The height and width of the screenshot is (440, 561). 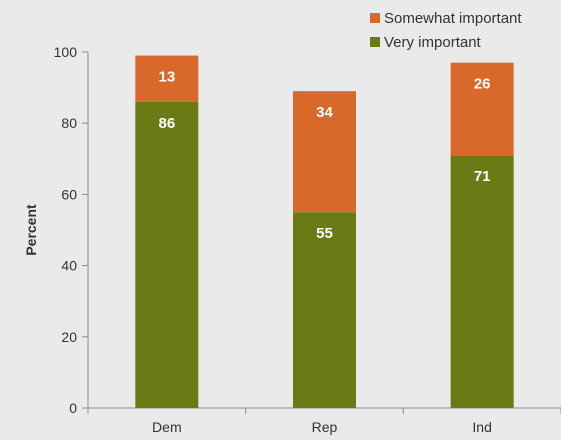 I want to click on x-tick-label: Dem, so click(x=167, y=427).